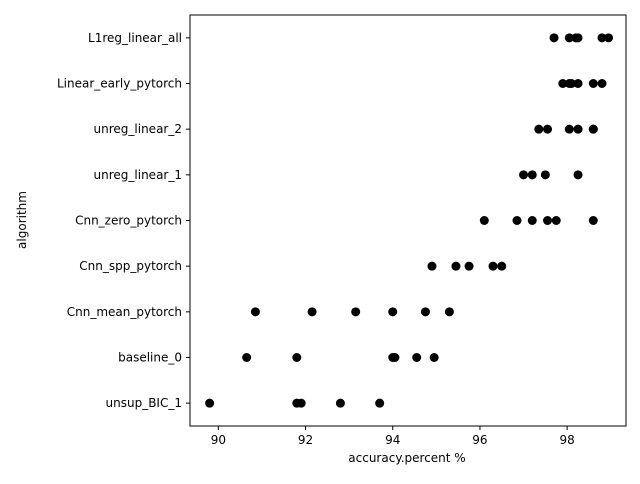  What do you see at coordinates (392, 440) in the screenshot?
I see `x-tick-label: 94` at bounding box center [392, 440].